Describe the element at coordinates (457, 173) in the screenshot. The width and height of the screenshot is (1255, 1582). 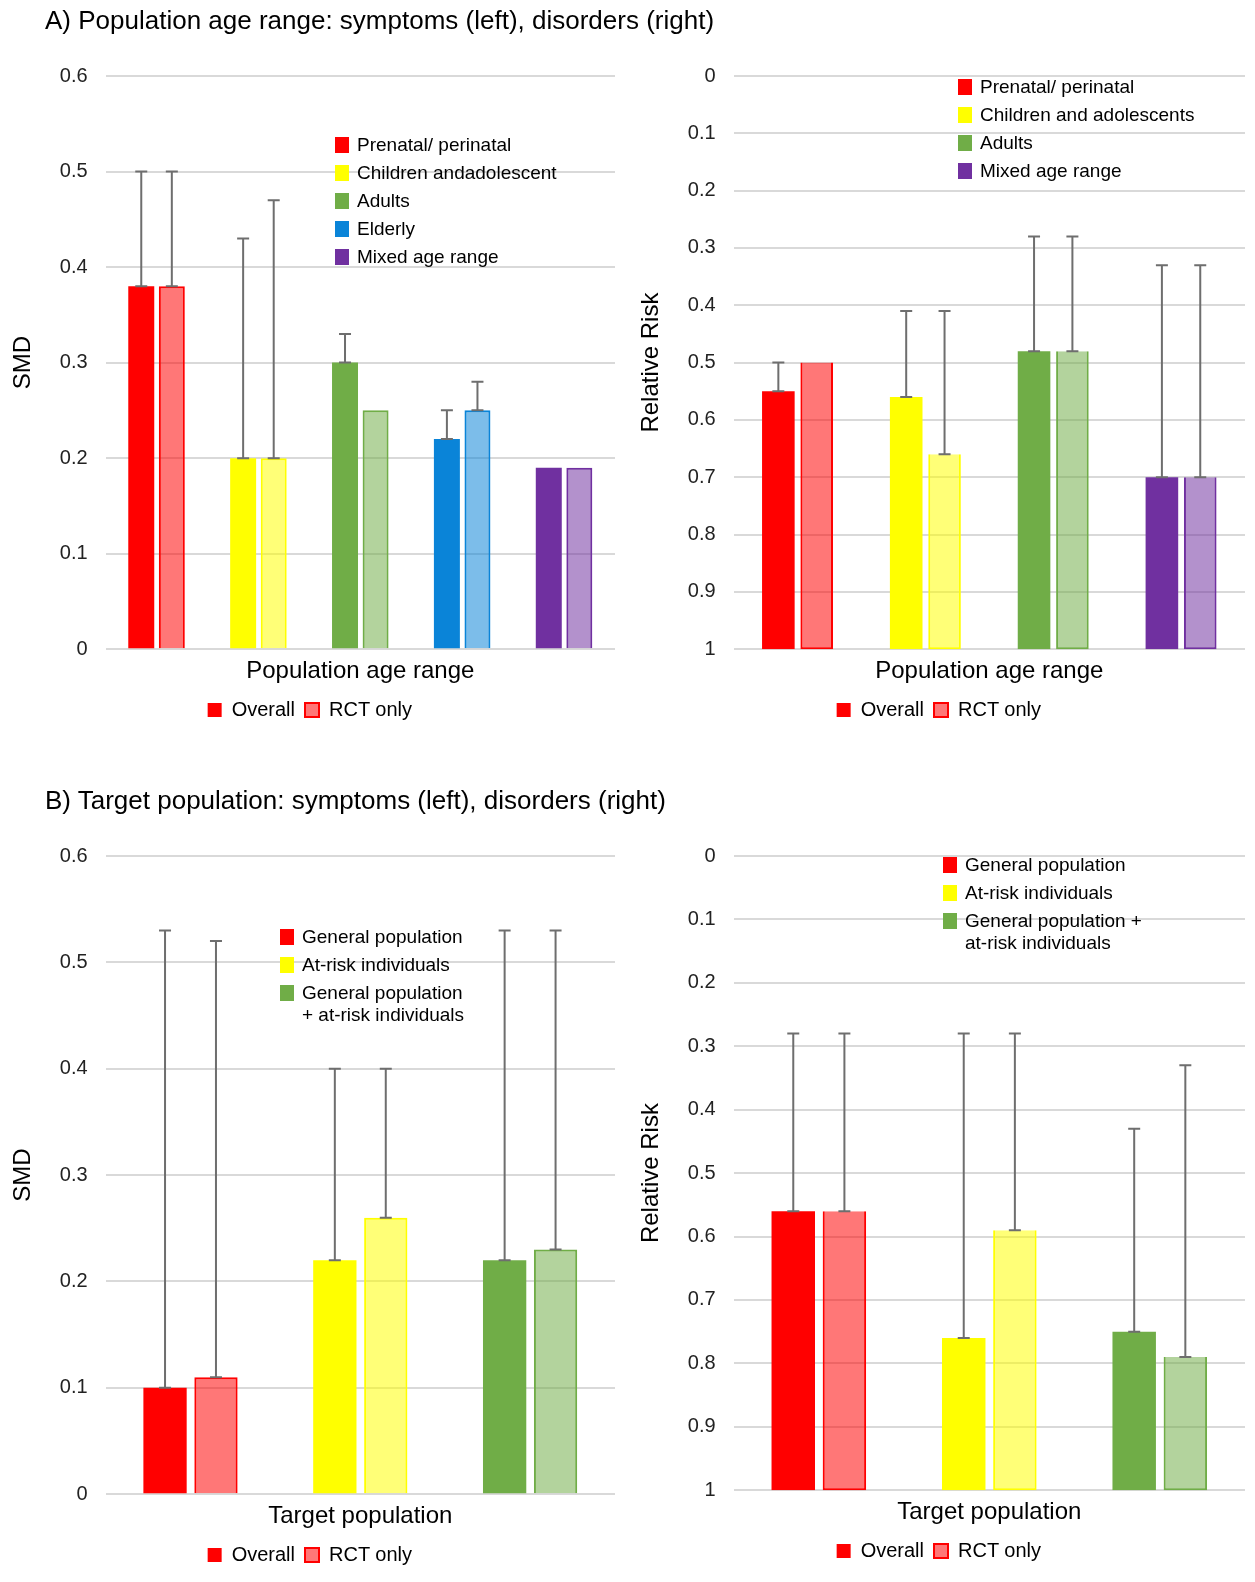
I see `annotation: Children andadolescent` at that location.